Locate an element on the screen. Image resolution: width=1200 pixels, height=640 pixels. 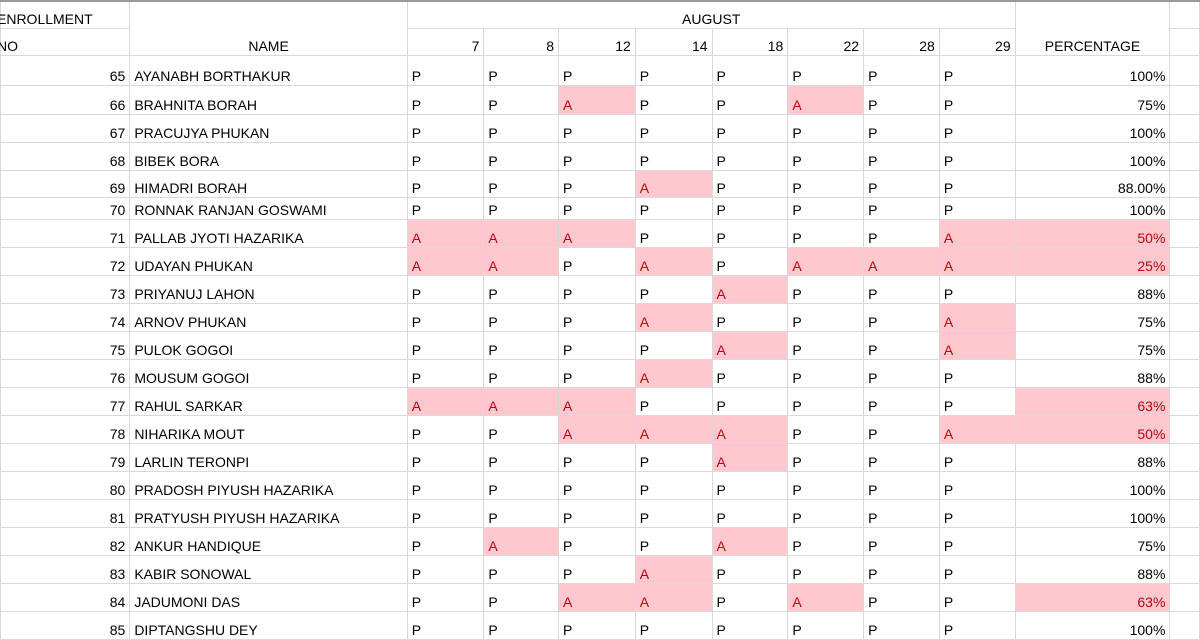
date-header: 14 is located at coordinates (673, 41).